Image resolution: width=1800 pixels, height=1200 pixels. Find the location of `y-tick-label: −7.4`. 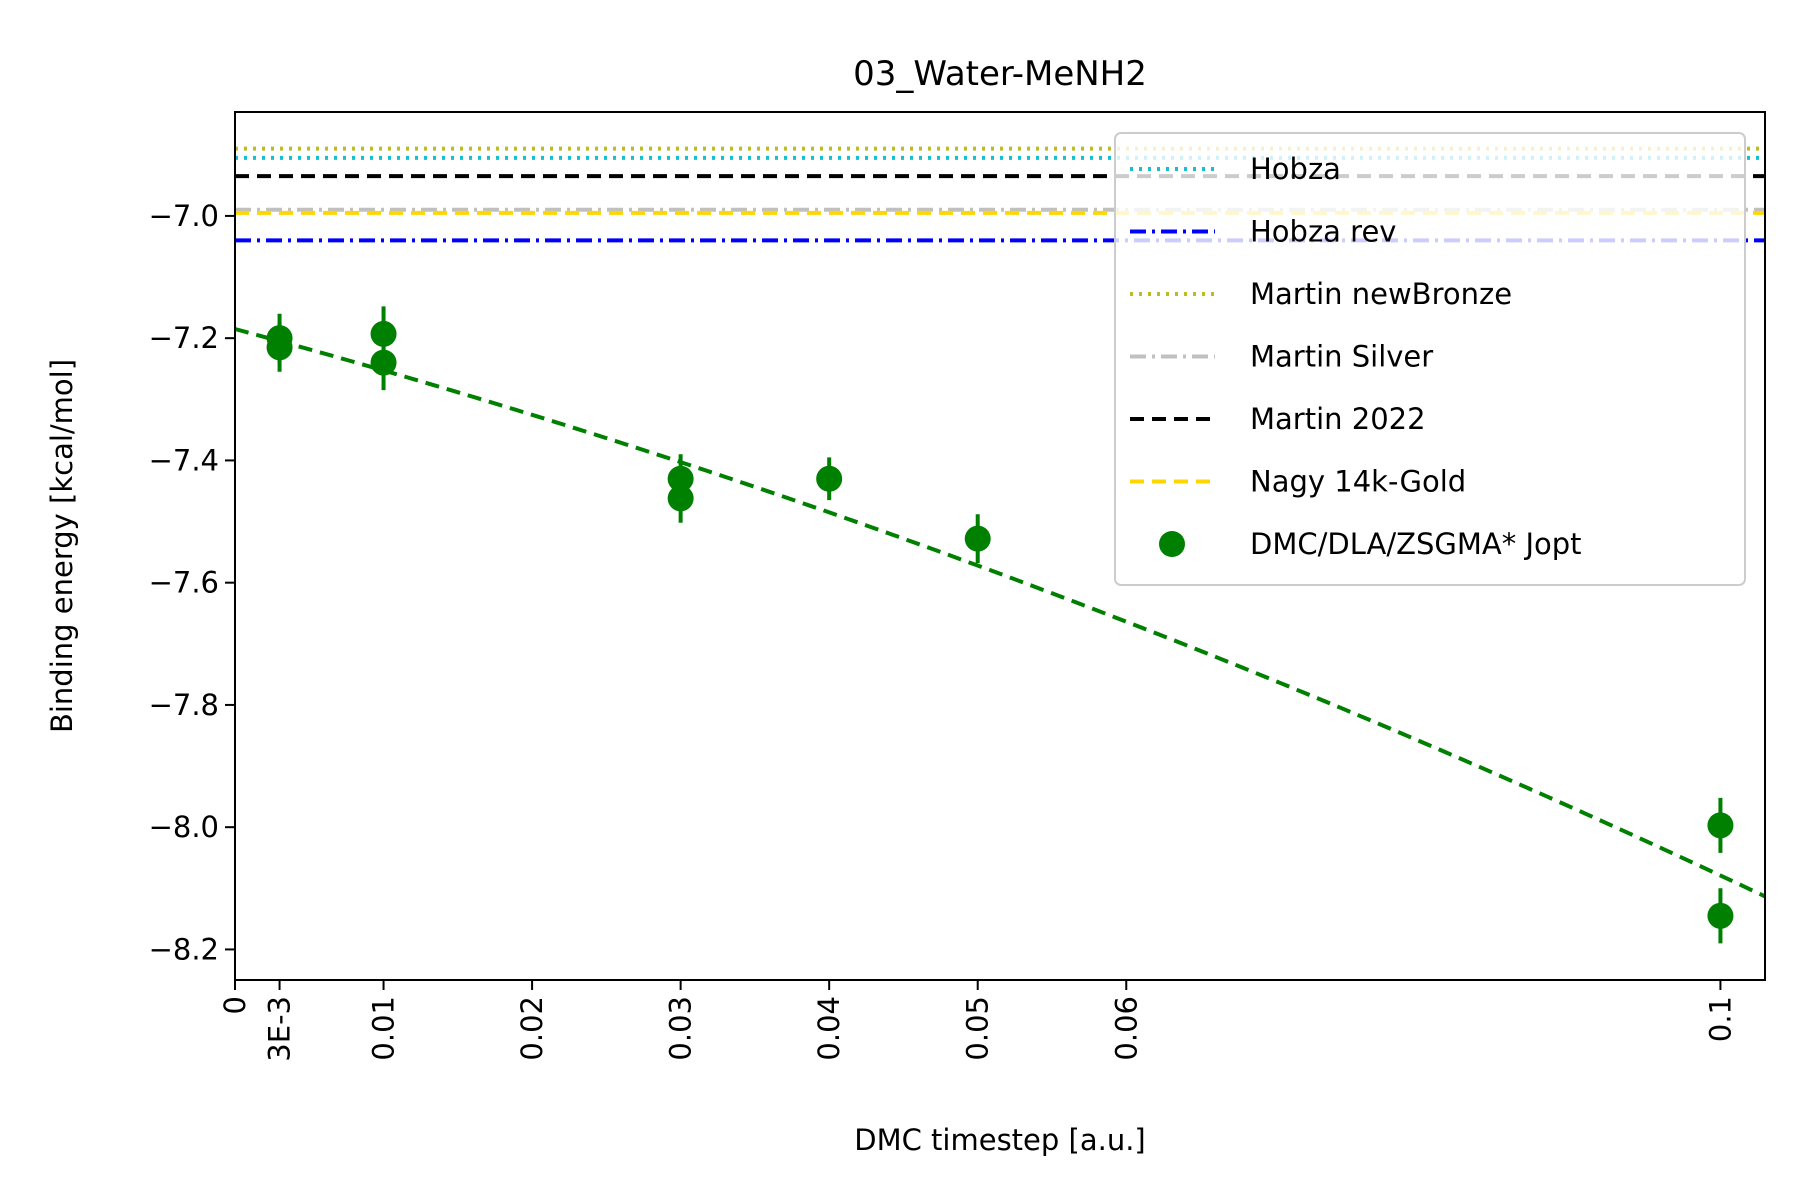

y-tick-label: −7.4 is located at coordinates (184, 460).